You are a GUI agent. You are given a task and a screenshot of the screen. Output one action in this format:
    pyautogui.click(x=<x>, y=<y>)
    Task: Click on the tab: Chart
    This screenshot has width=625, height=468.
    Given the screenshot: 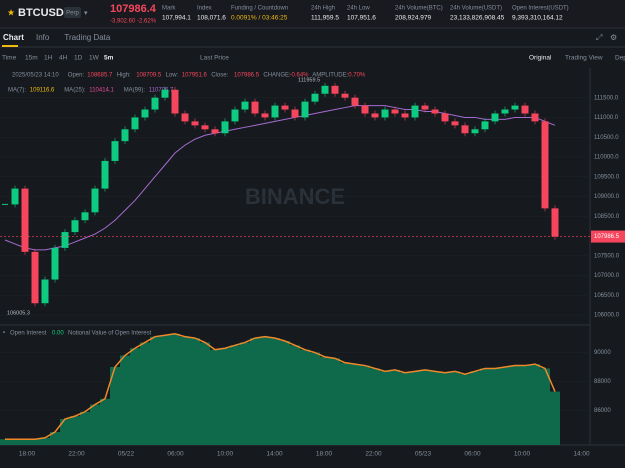 What is the action you would take?
    pyautogui.click(x=13, y=37)
    